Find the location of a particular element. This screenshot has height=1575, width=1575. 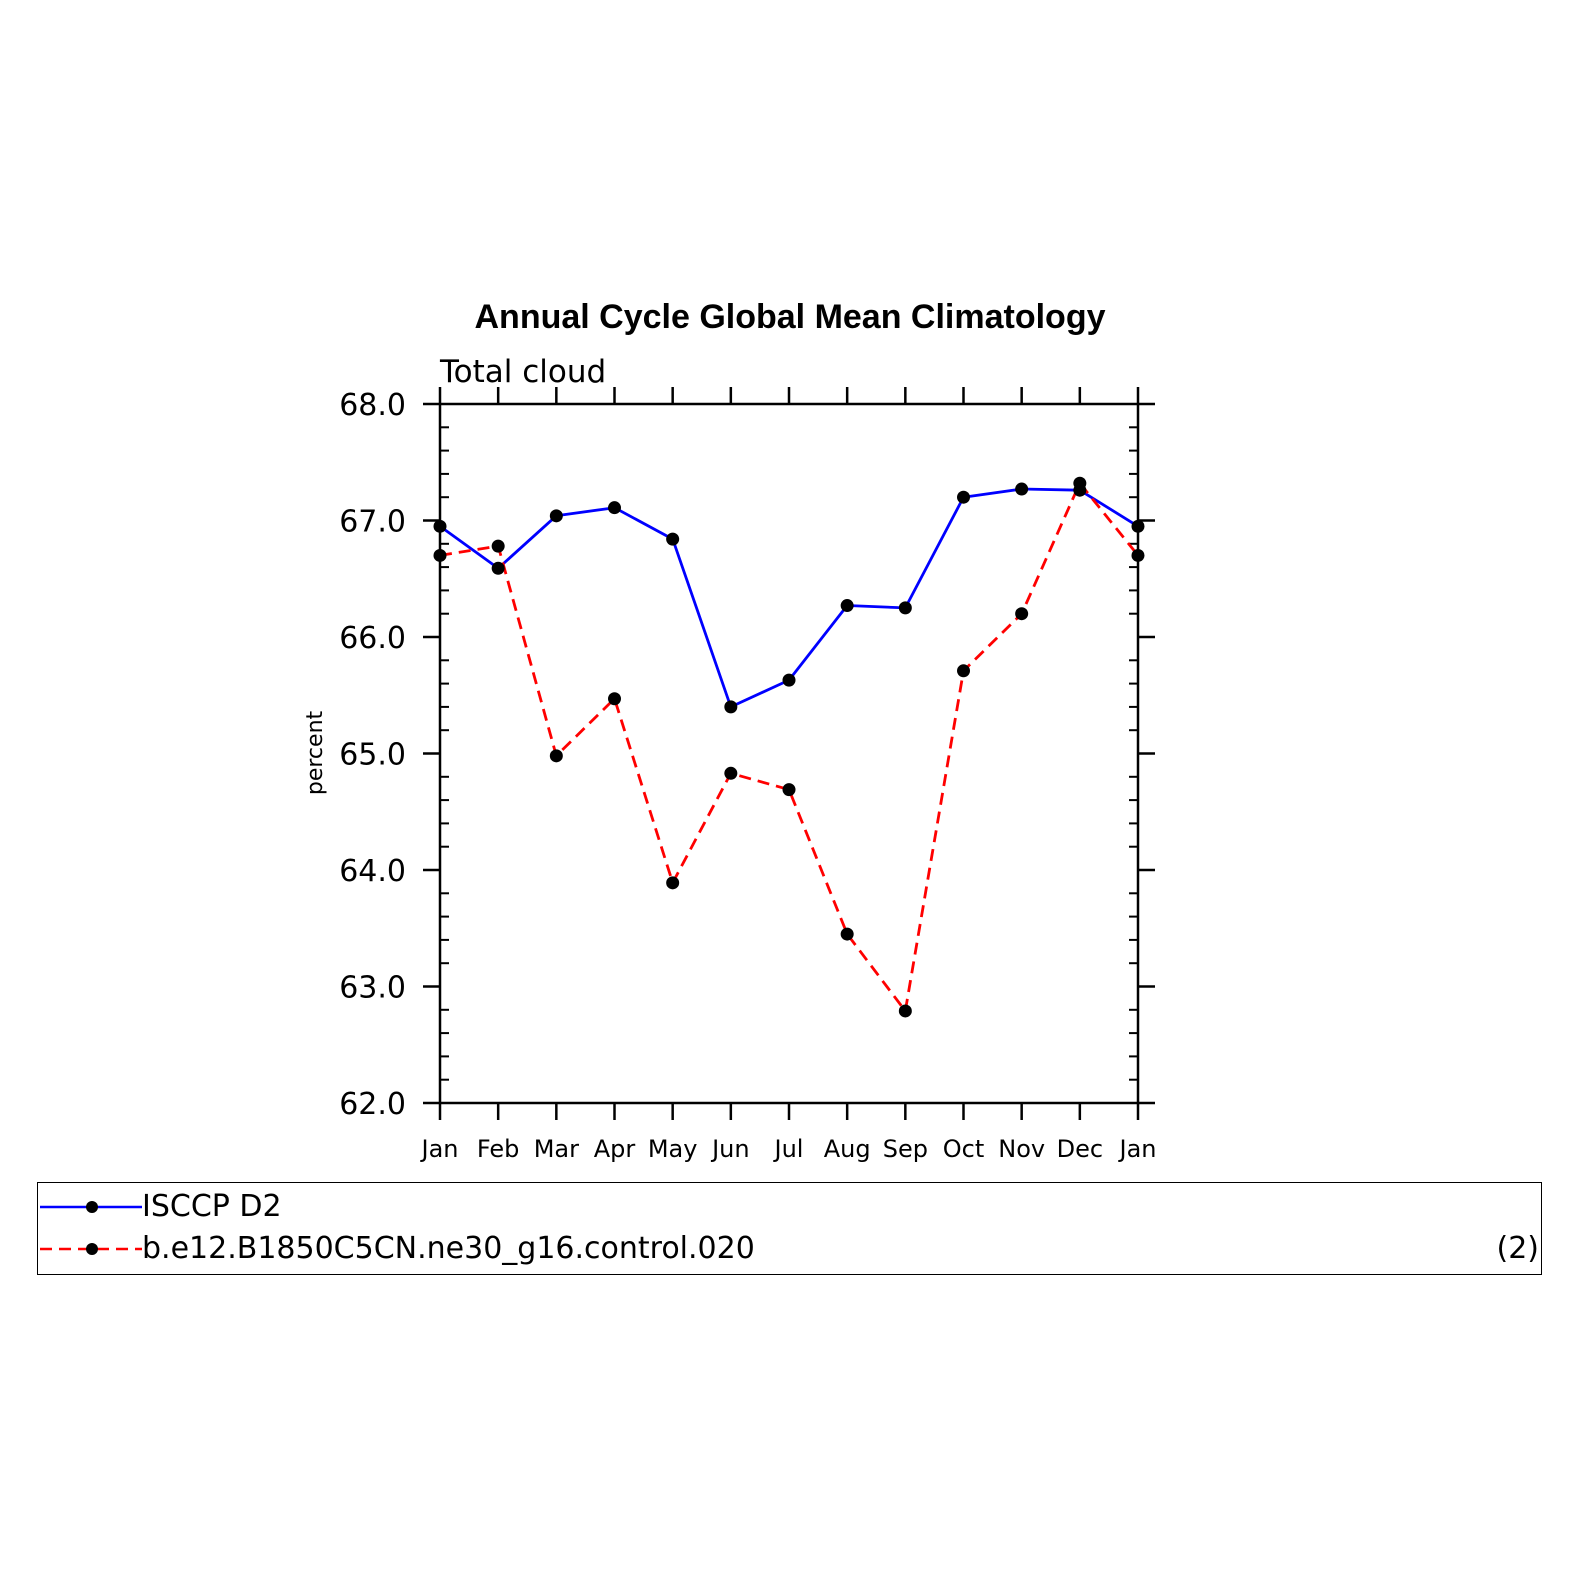

x-tick-label: Sep is located at coordinates (905, 1149).